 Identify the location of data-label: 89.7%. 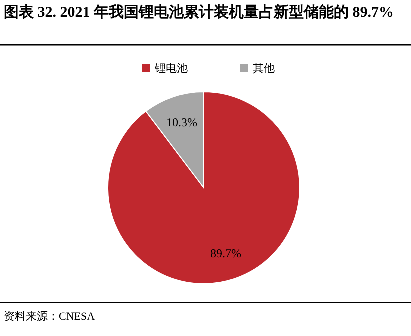
(226, 253).